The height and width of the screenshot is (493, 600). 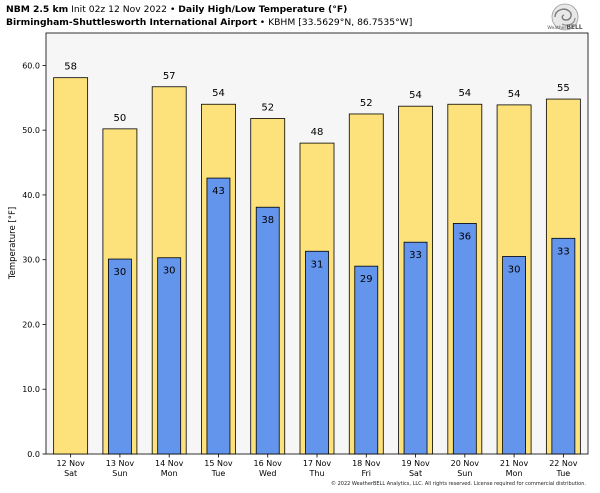 What do you see at coordinates (13, 243) in the screenshot?
I see `y-axis-label: Temperature [°F]` at bounding box center [13, 243].